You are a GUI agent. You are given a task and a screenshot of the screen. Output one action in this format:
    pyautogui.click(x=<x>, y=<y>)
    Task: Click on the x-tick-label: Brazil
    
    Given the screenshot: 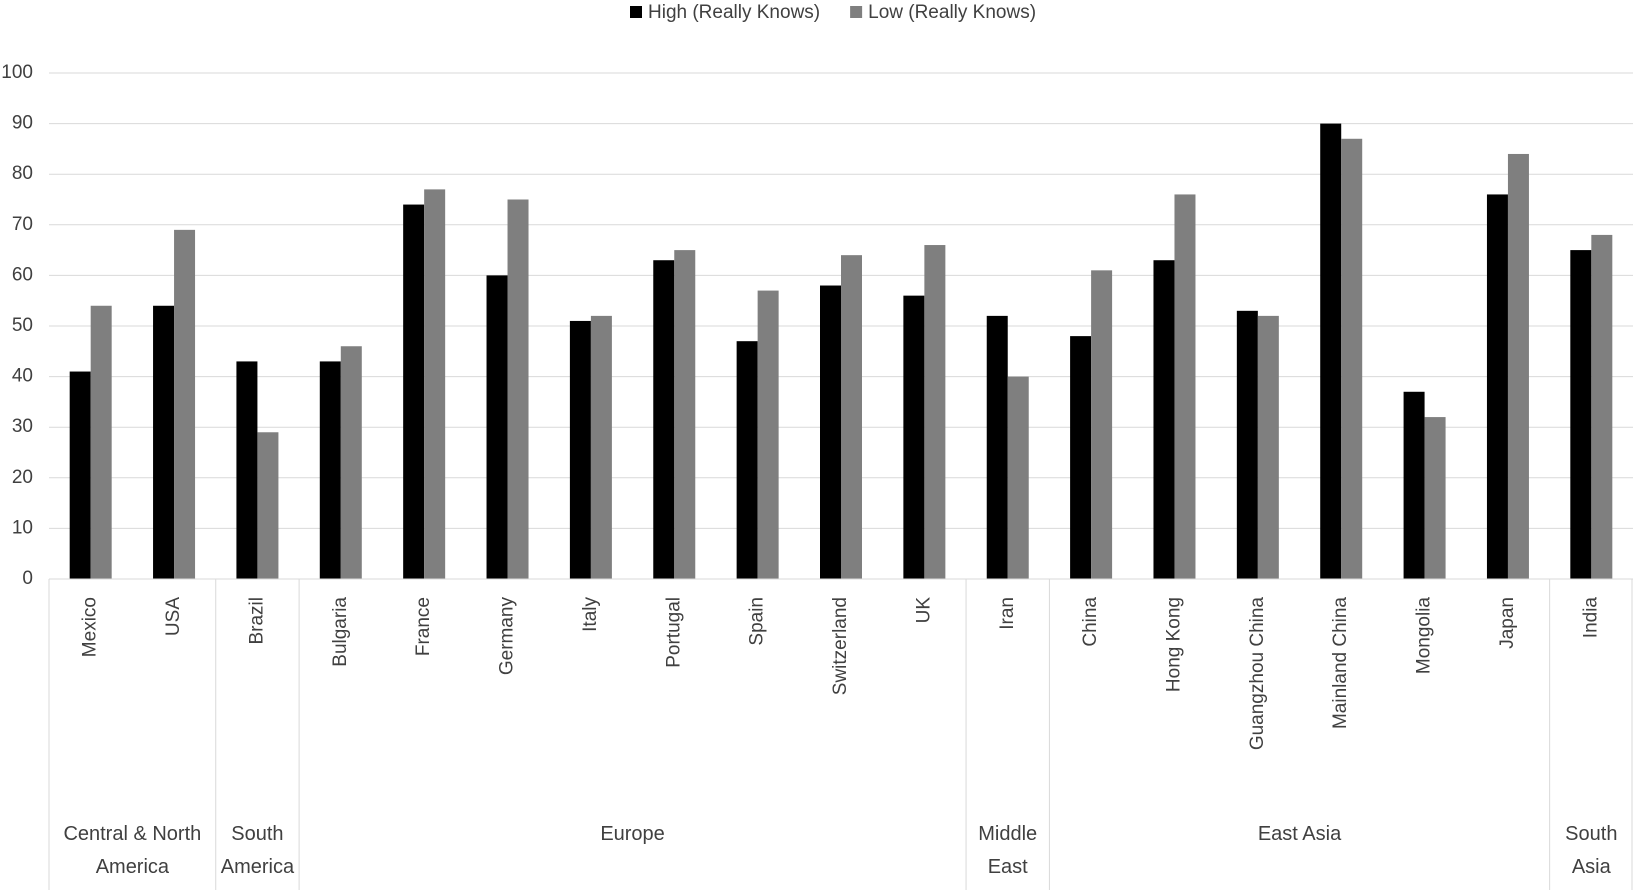 What is the action you would take?
    pyautogui.click(x=256, y=621)
    